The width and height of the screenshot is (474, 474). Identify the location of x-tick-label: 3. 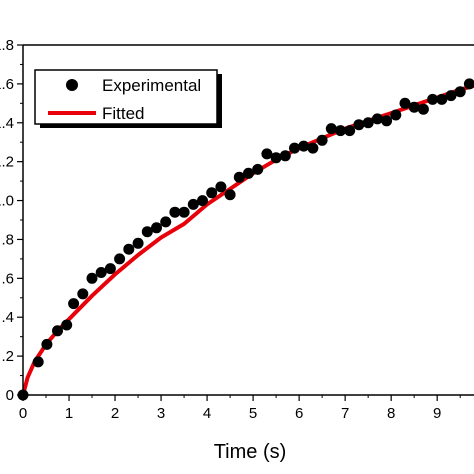
(161, 413).